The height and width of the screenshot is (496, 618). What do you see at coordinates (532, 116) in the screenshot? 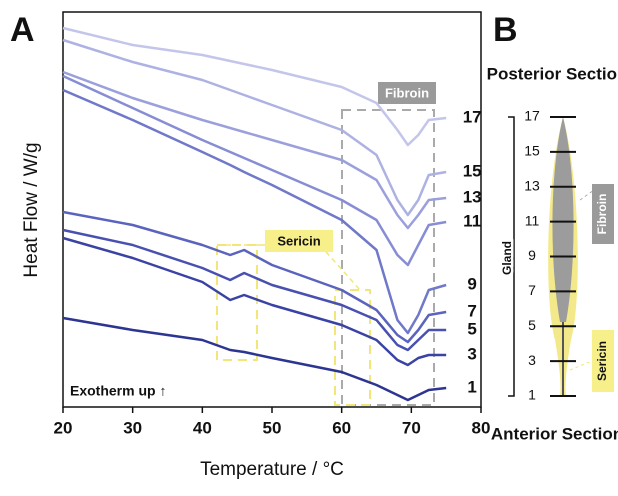
I see `scale-label: 17` at bounding box center [532, 116].